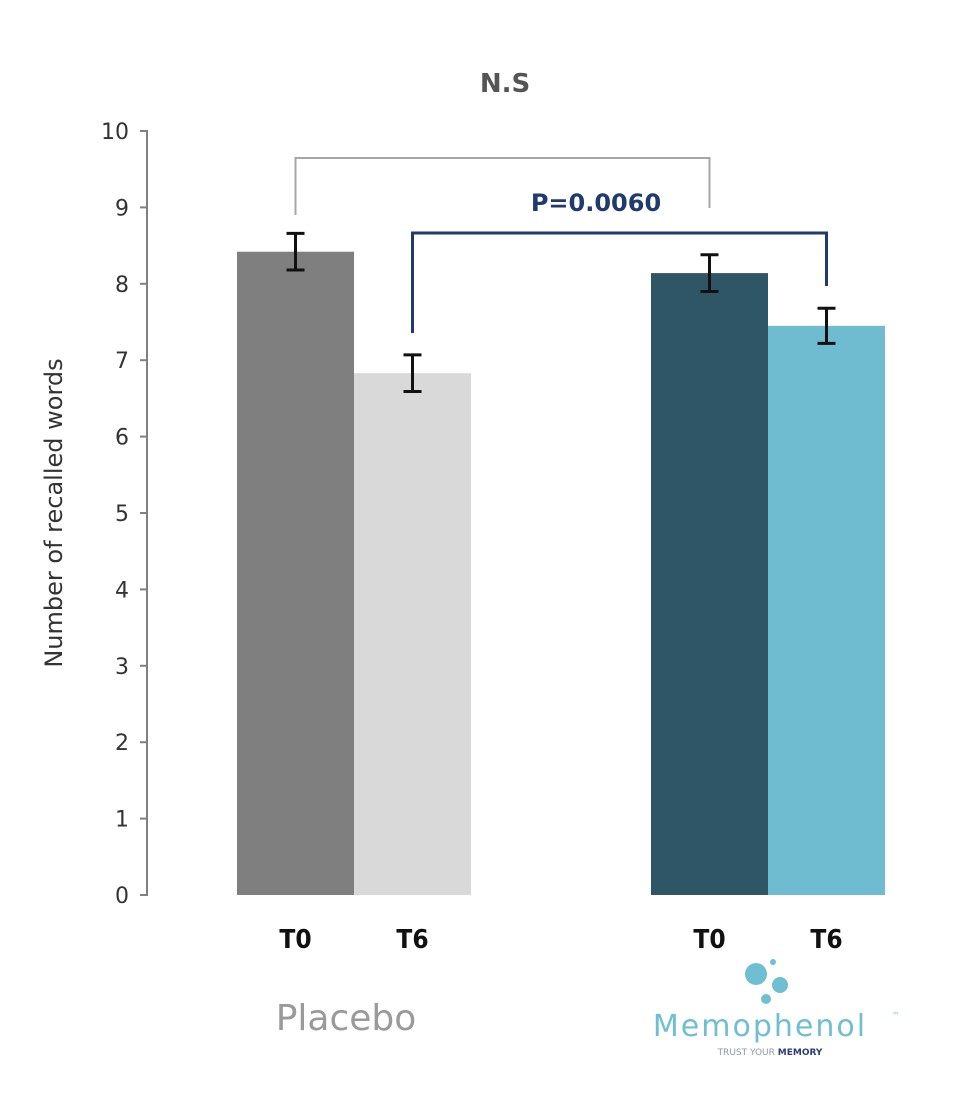 The width and height of the screenshot is (968, 1114). What do you see at coordinates (122, 208) in the screenshot?
I see `y-tick-label: 9` at bounding box center [122, 208].